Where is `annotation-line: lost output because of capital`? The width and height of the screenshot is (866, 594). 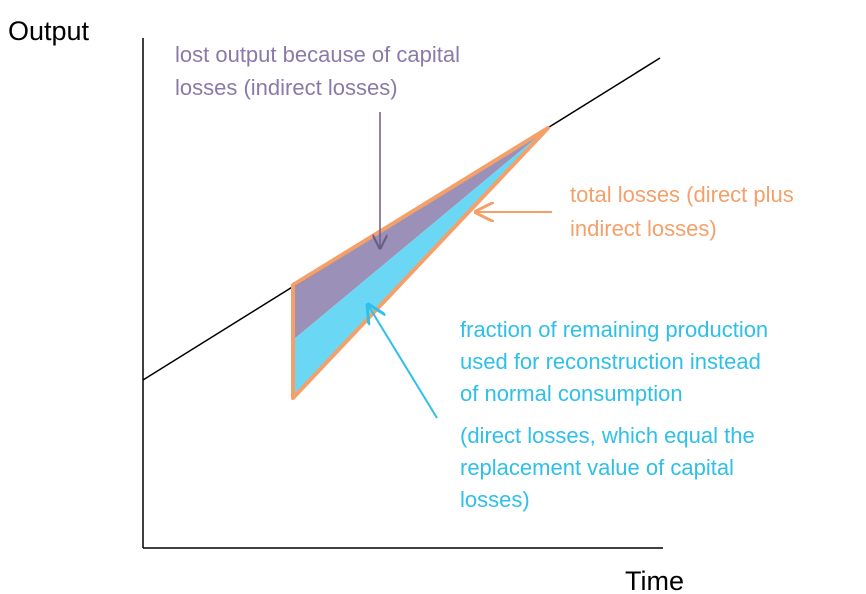 annotation-line: lost output because of capital is located at coordinates (317, 54).